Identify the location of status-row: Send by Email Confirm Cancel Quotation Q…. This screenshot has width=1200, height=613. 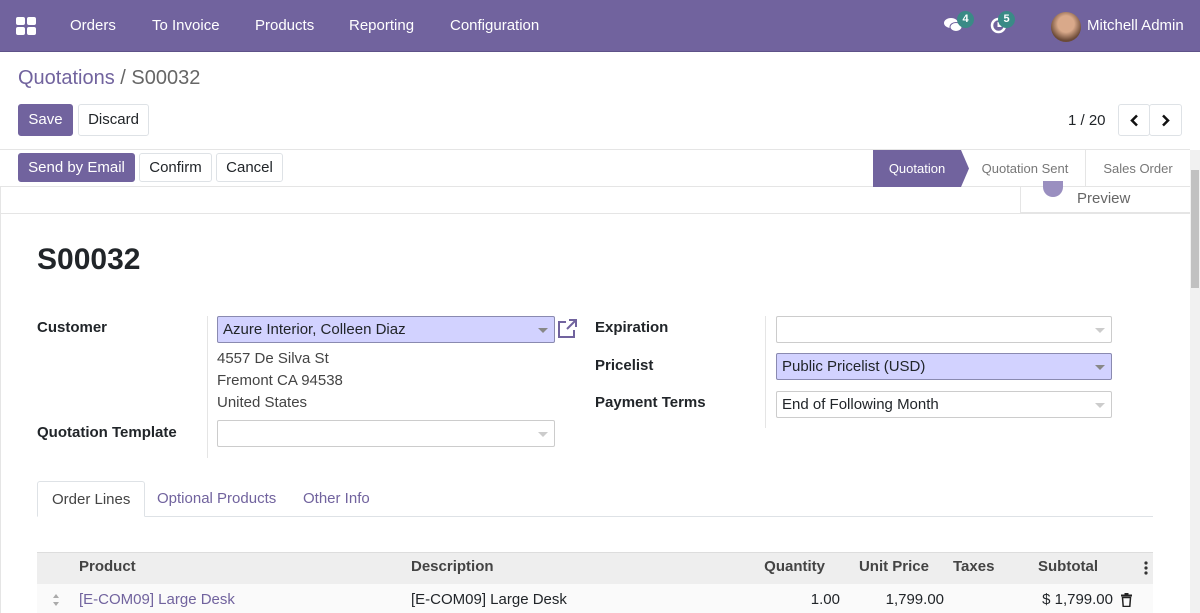
(595, 168).